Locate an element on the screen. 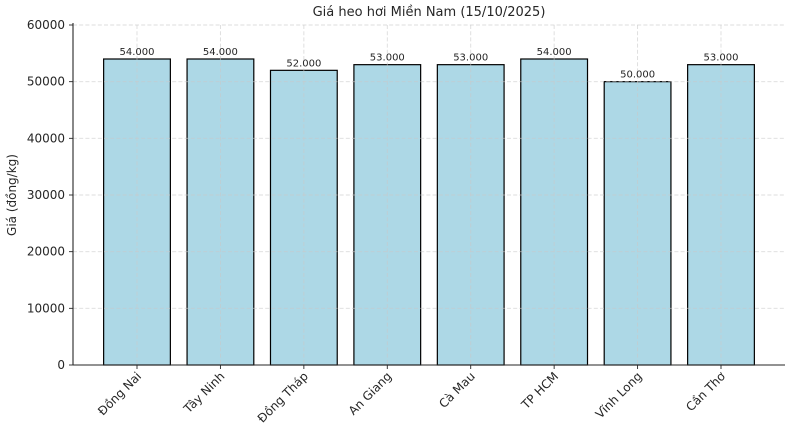 The height and width of the screenshot is (439, 791). y-tick-label: 30000 is located at coordinates (46, 195).